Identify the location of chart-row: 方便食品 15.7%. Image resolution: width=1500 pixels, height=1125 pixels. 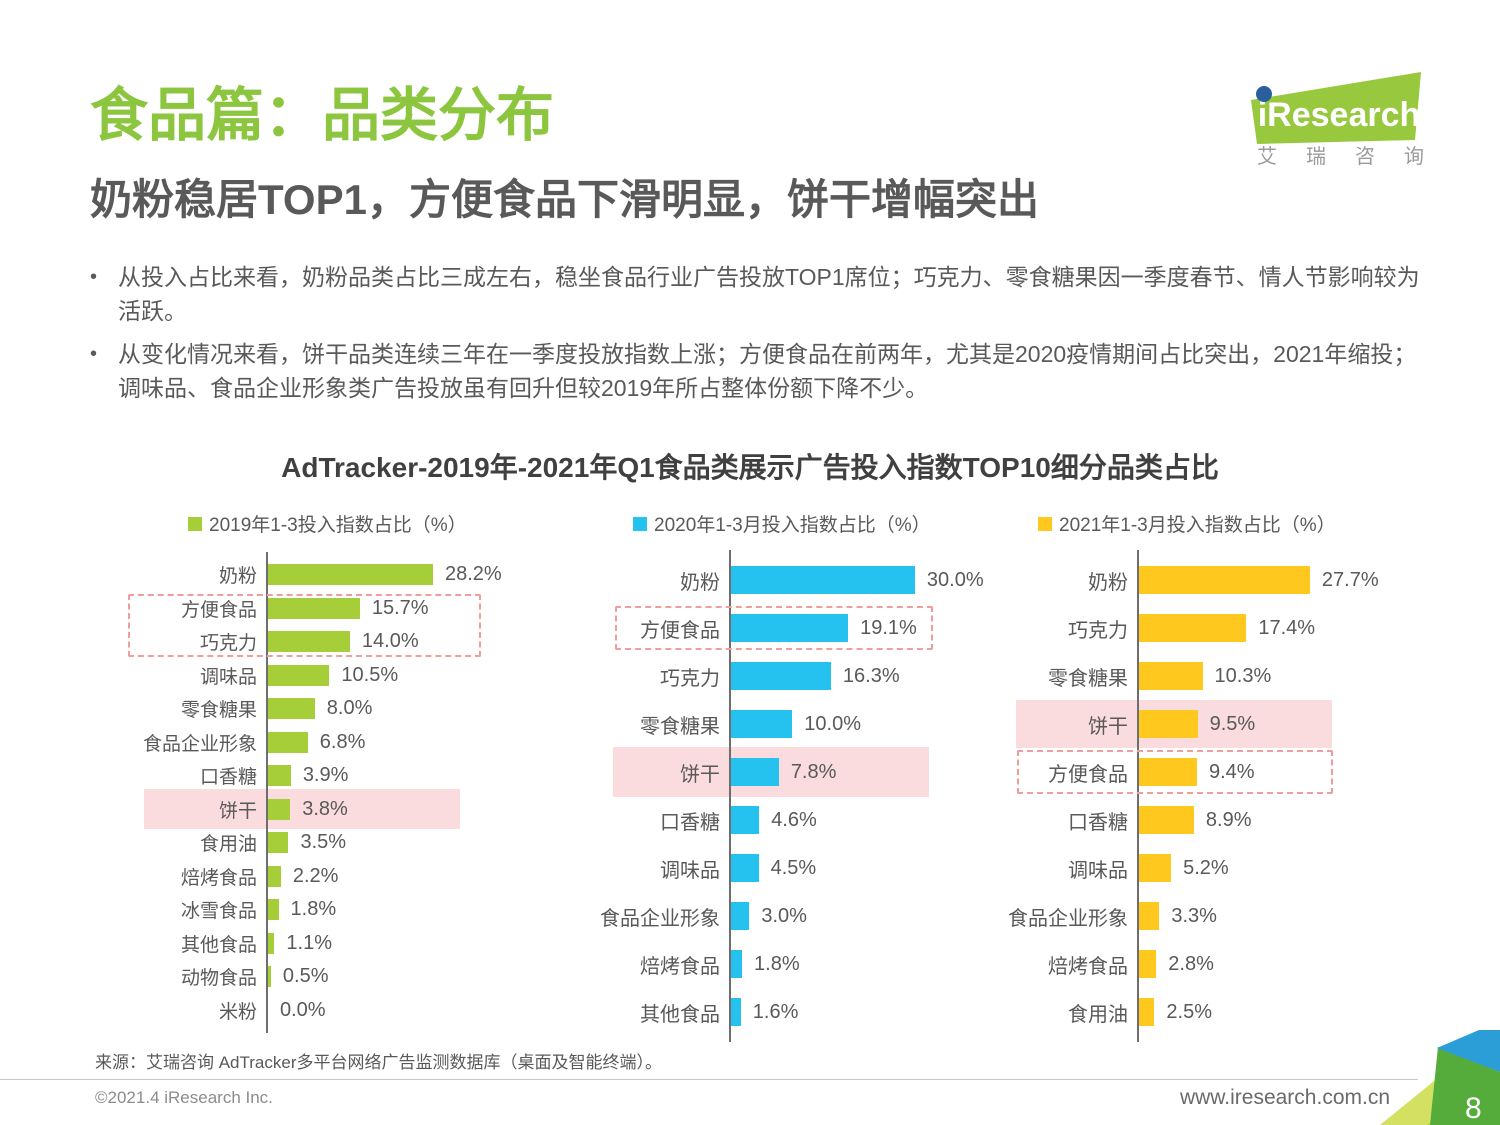
(304, 609).